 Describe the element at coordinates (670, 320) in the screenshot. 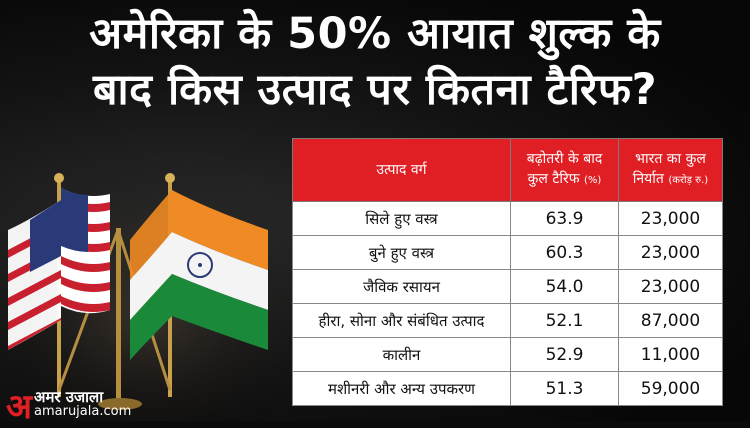

I see `row-export: 87,000` at that location.